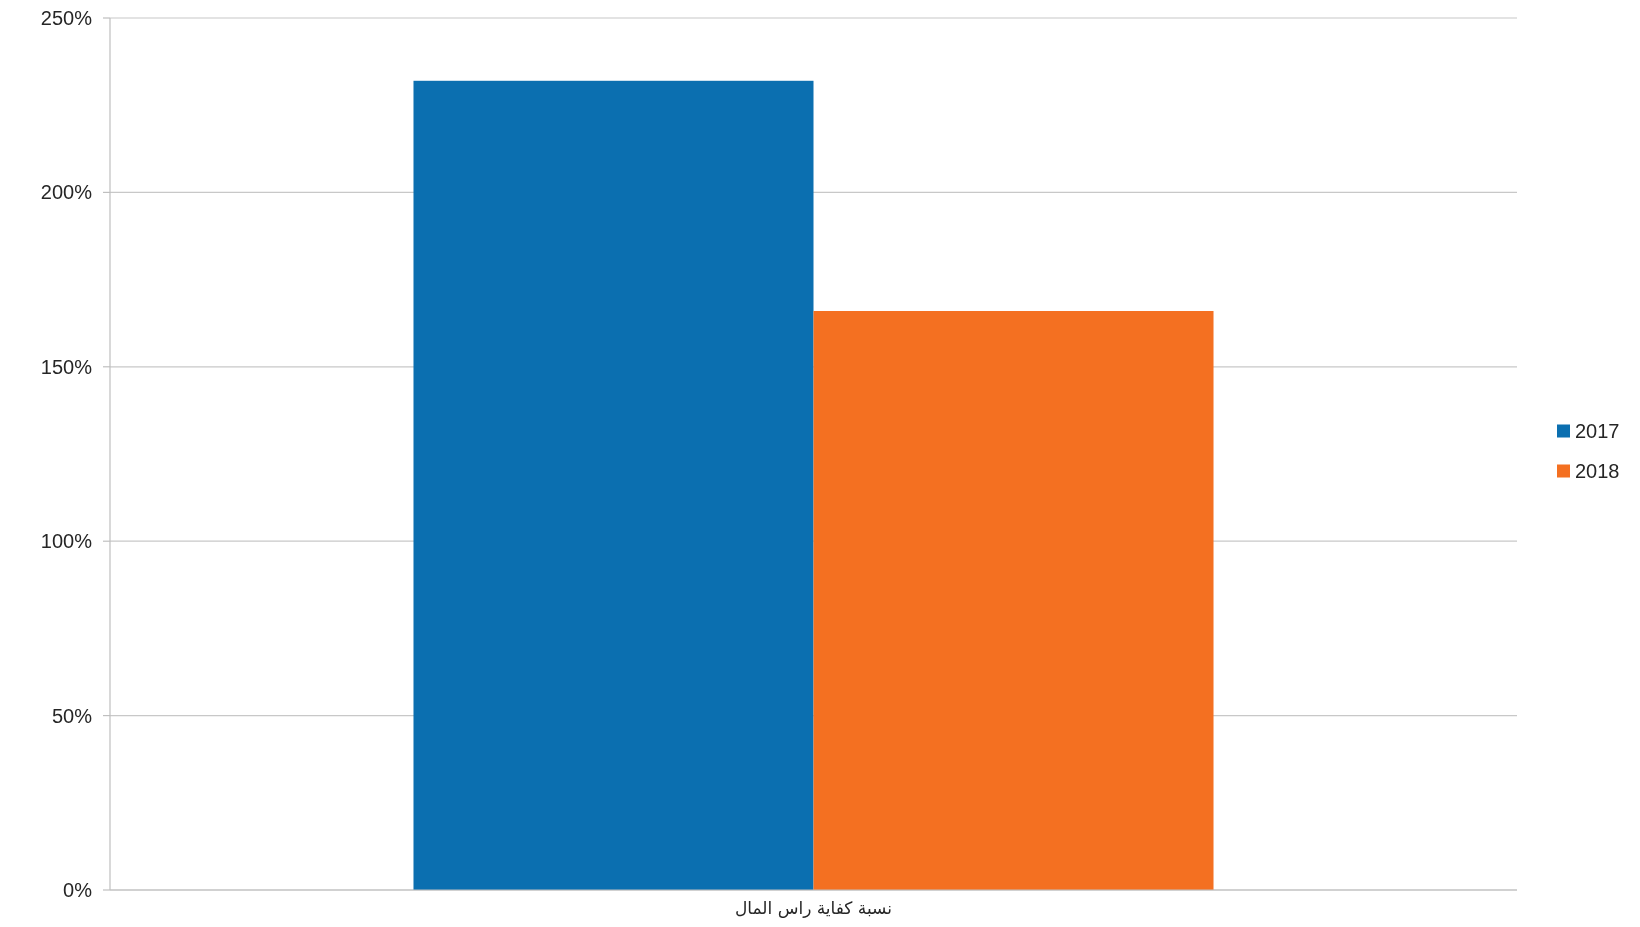  I want to click on y-tick-label: 150%, so click(66, 366).